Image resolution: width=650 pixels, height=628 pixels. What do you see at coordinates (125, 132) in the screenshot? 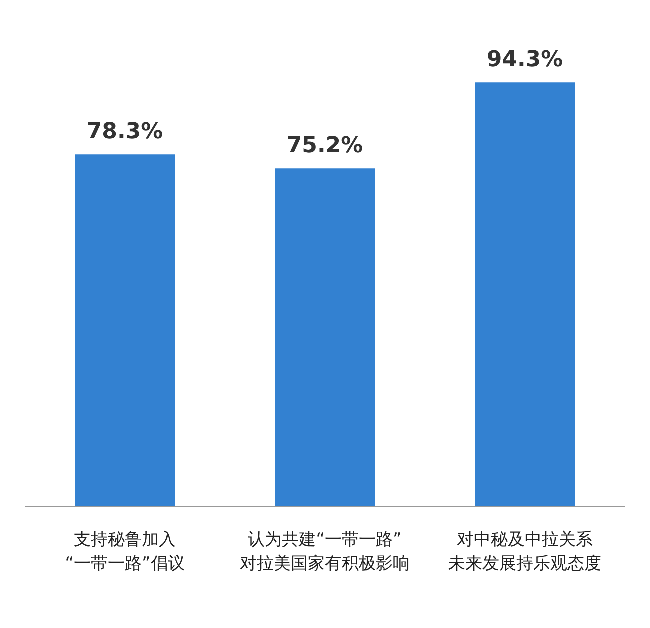
I see `data-label: 78.3%` at bounding box center [125, 132].